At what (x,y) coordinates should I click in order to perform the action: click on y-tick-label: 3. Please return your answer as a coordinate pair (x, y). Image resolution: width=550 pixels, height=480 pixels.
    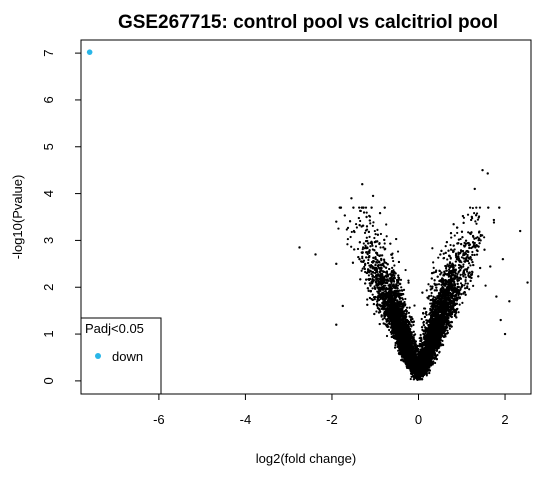
    Looking at the image, I should click on (48, 240).